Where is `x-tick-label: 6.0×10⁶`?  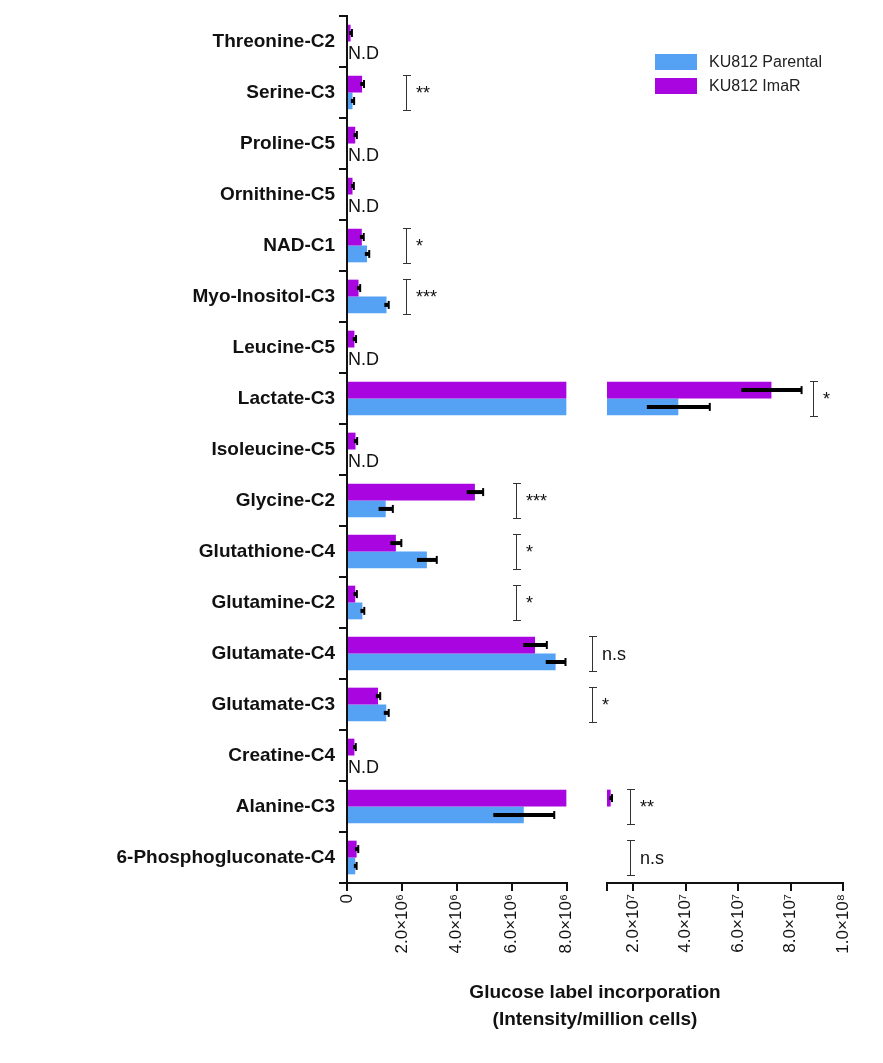
x-tick-label: 6.0×10⁶ is located at coordinates (511, 924).